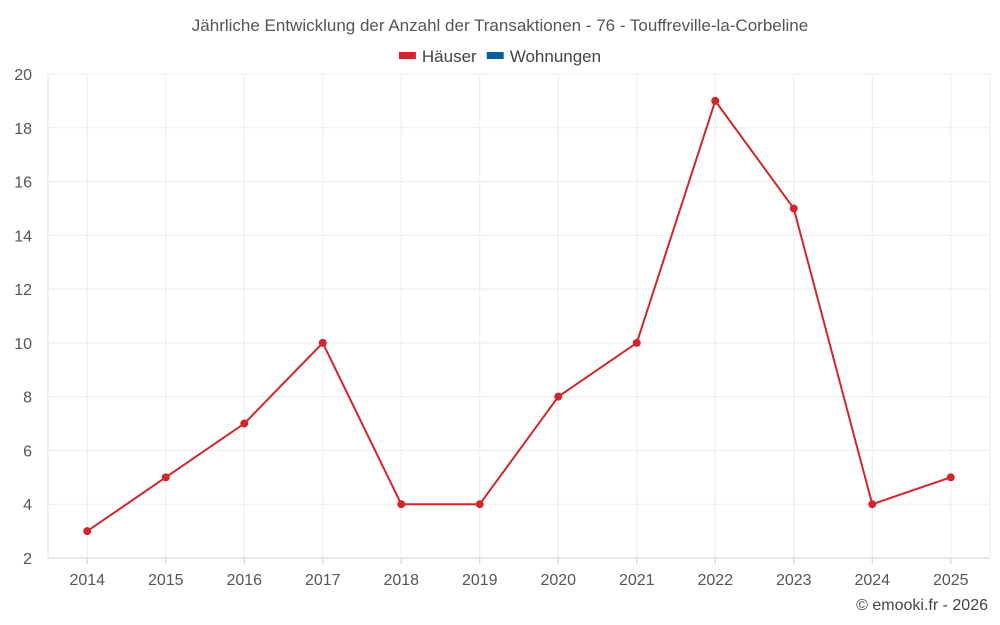 Image resolution: width=1000 pixels, height=625 pixels. I want to click on x-tick-label: 2021, so click(637, 580).